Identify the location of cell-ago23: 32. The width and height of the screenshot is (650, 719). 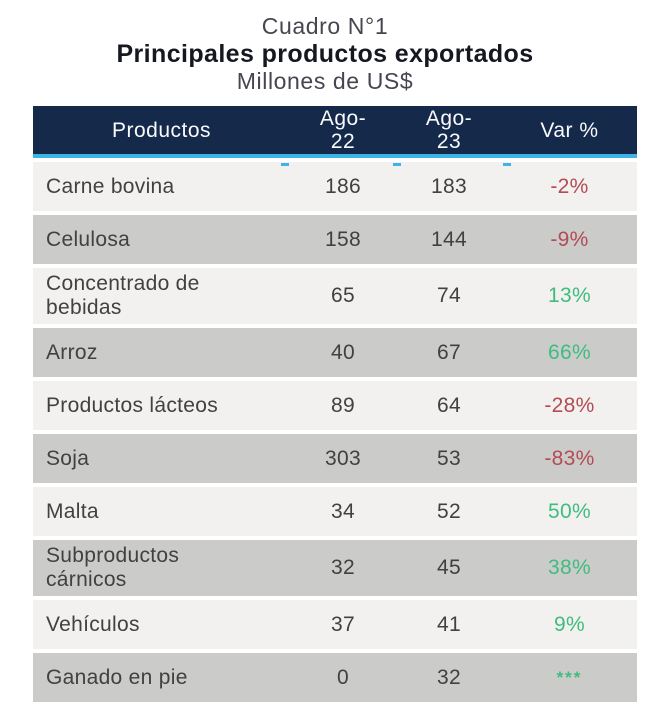
(449, 675).